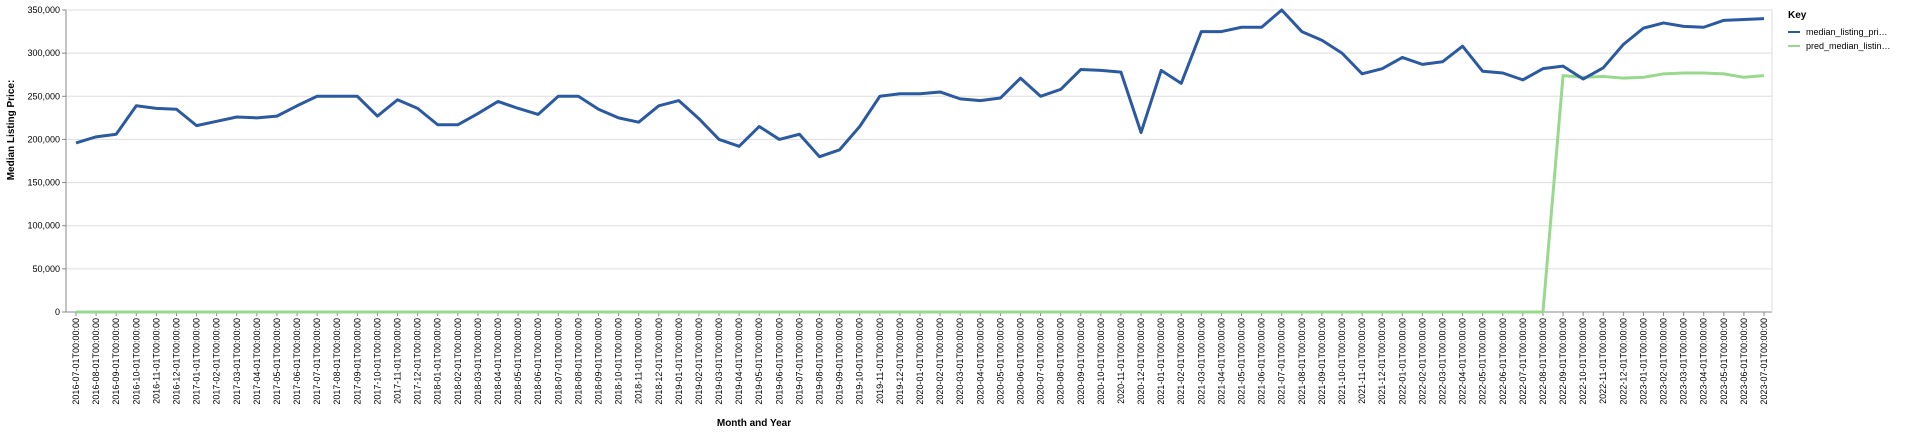 Image resolution: width=1920 pixels, height=434 pixels. I want to click on x-tick-label: 2022-03-01T00:00:00, so click(1442, 361).